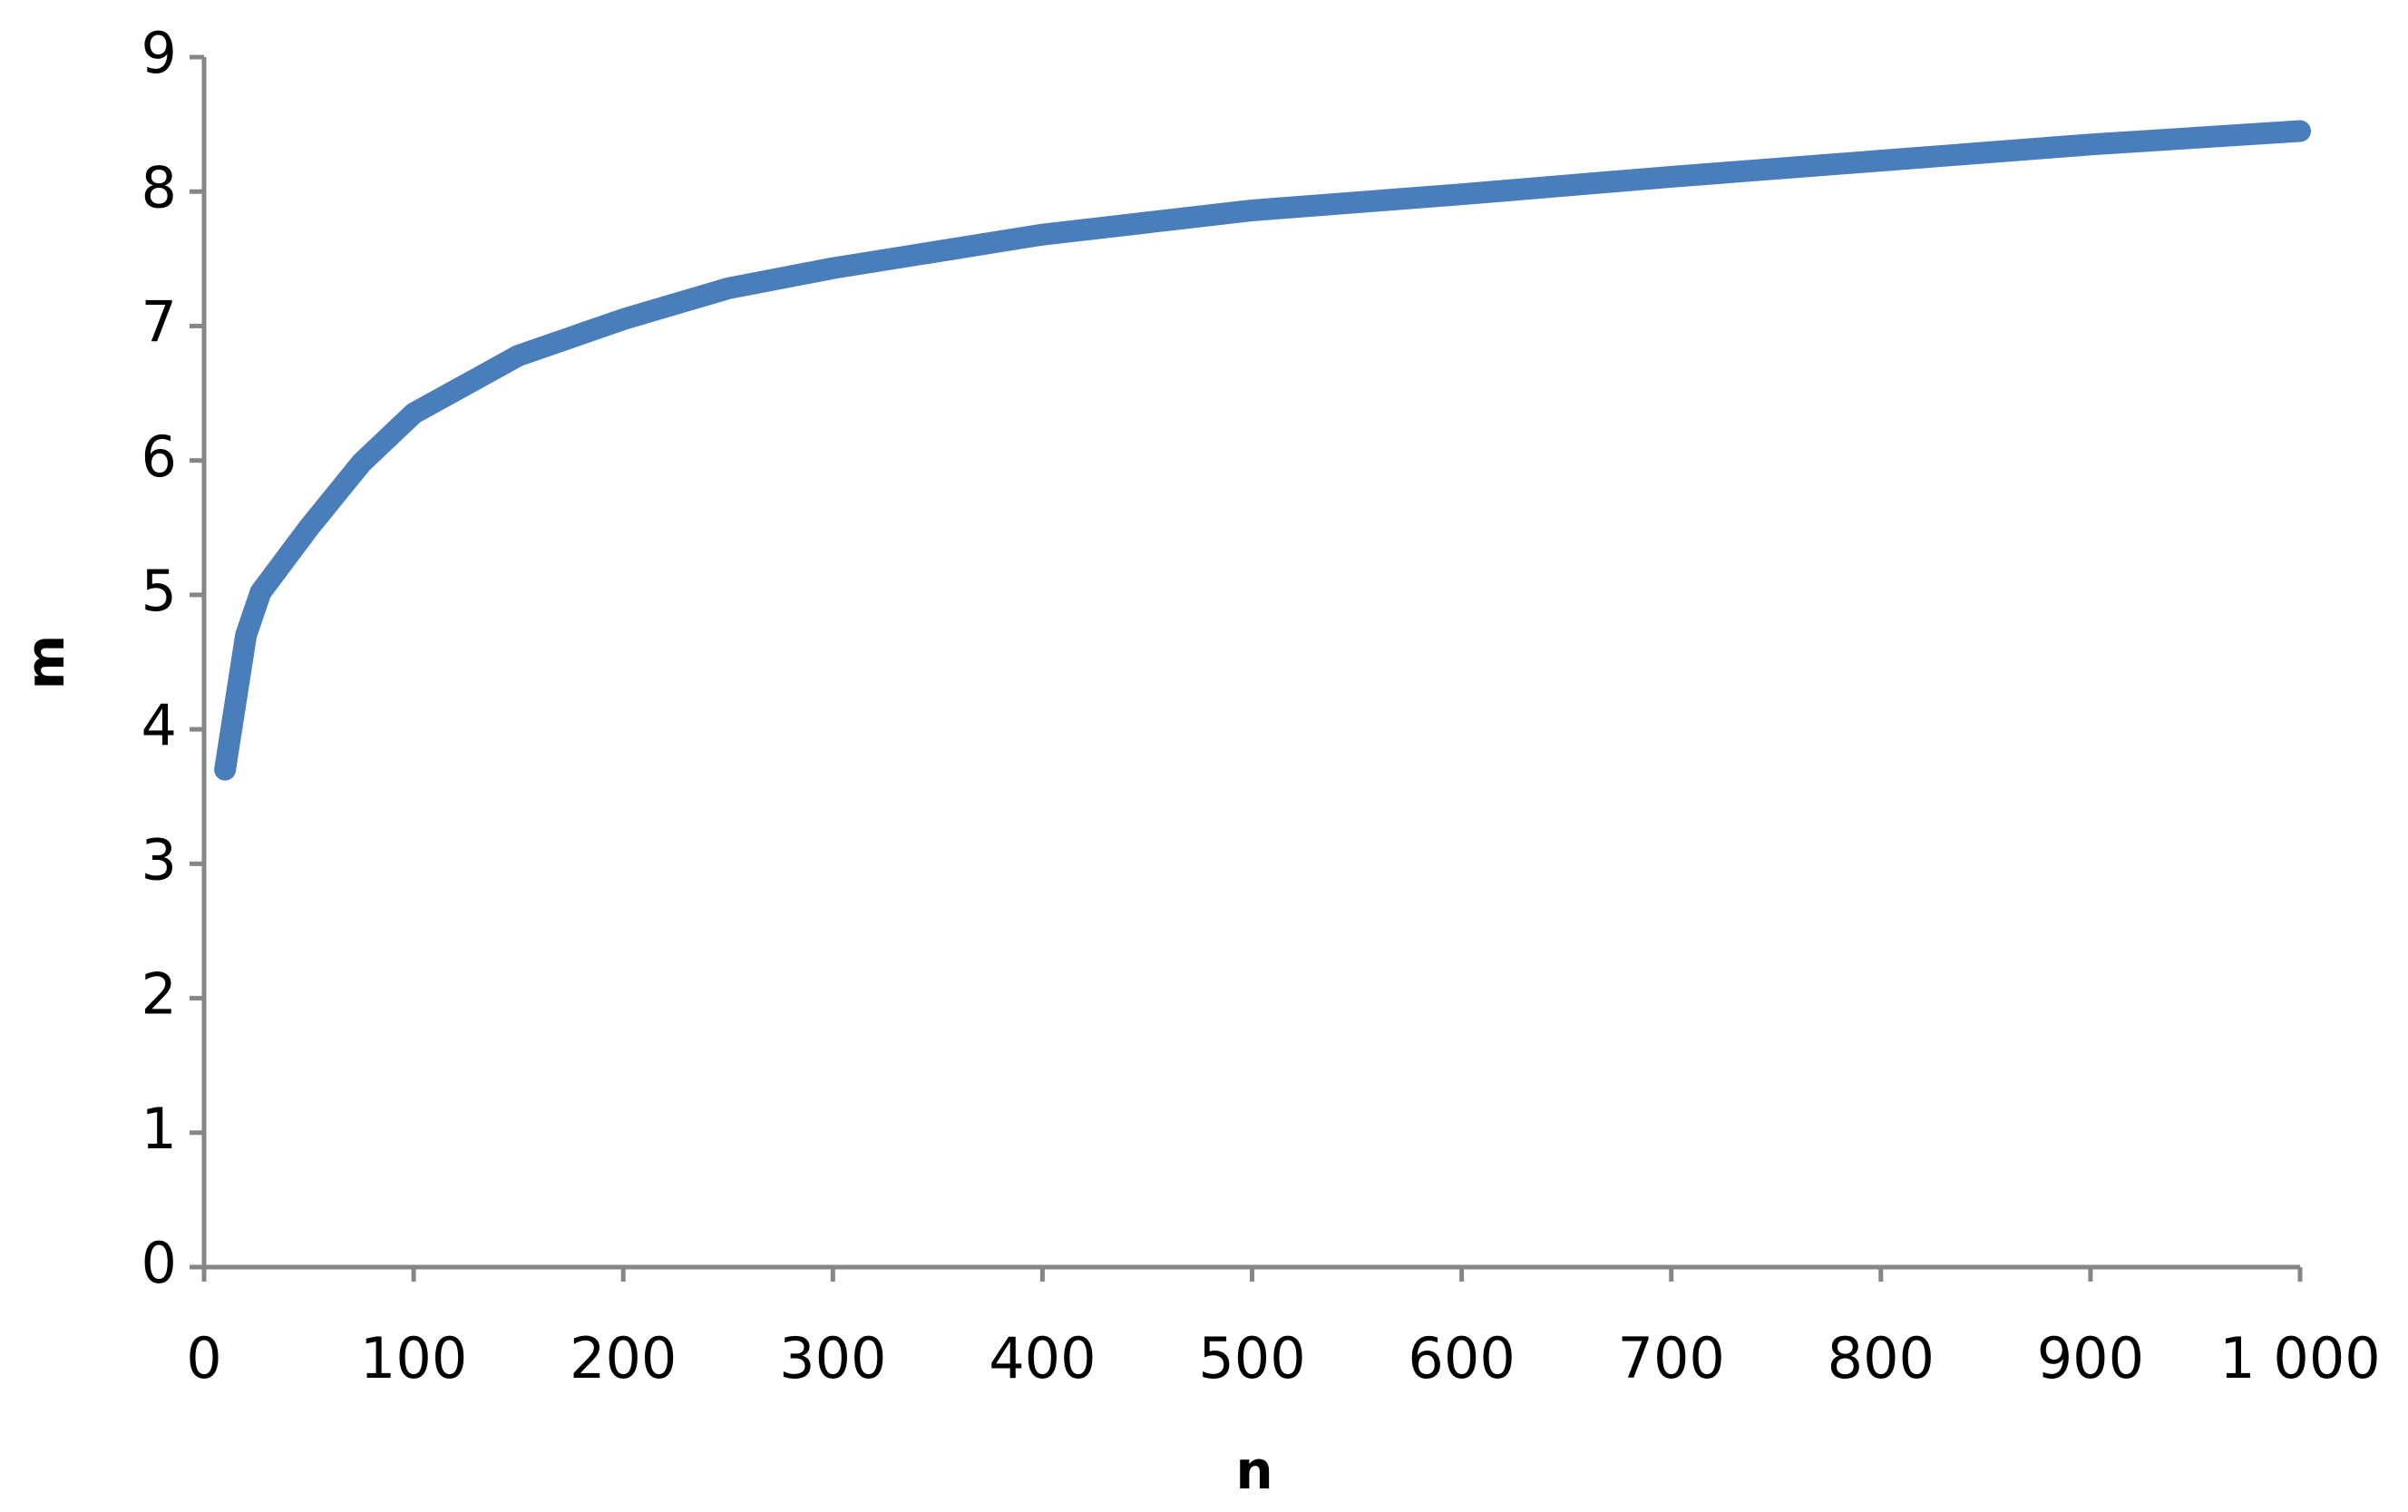 This screenshot has width=2408, height=1512. What do you see at coordinates (1251, 1358) in the screenshot?
I see `x-tick-label: 500` at bounding box center [1251, 1358].